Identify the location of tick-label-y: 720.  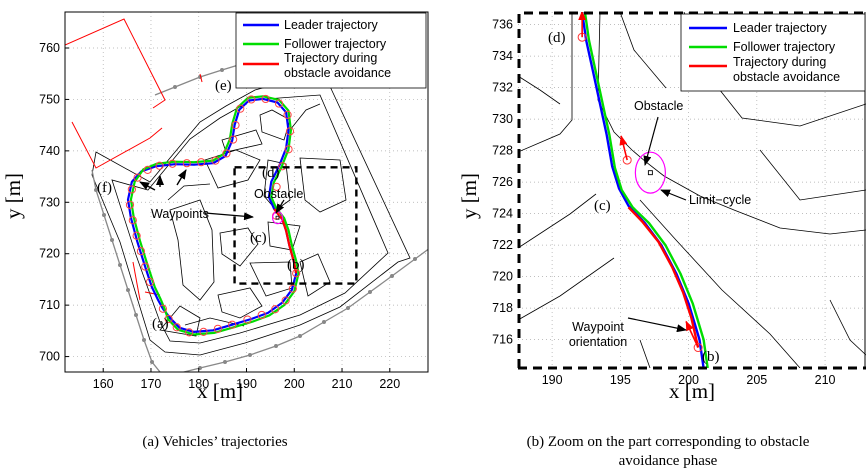
(502, 277).